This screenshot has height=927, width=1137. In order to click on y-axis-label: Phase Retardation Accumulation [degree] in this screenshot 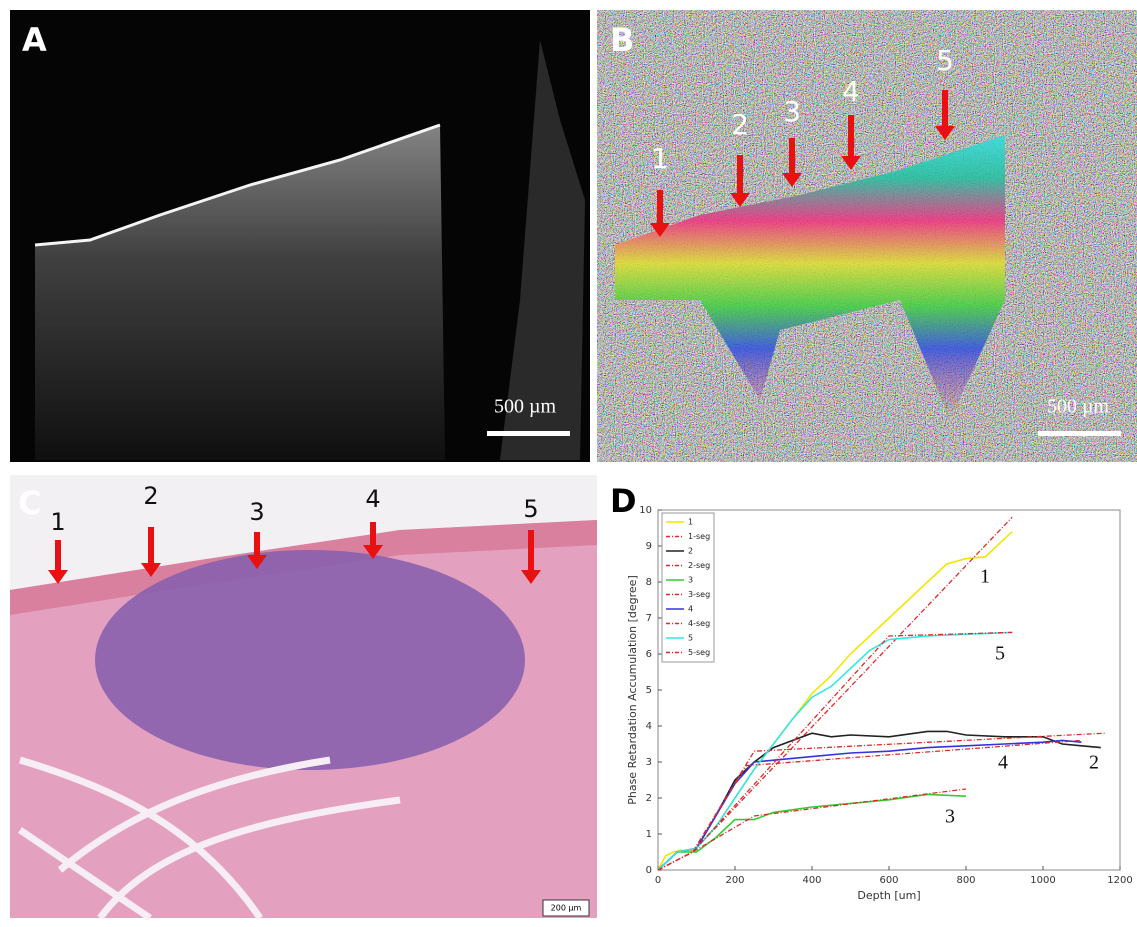, I will do `click(632, 690)`.